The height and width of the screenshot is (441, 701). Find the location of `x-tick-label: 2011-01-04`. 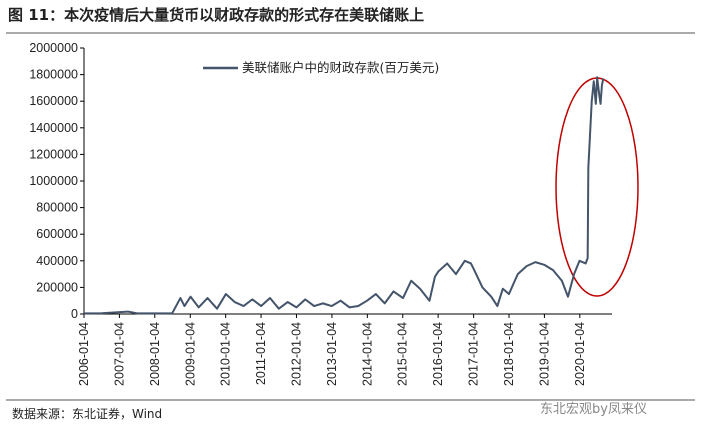

x-tick-label: 2011-01-04 is located at coordinates (261, 353).